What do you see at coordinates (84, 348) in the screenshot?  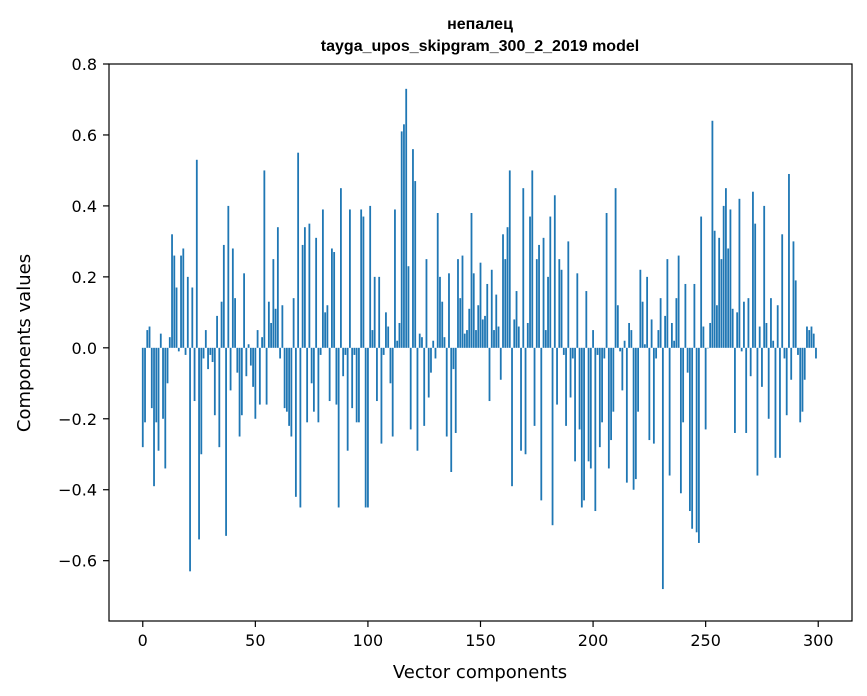 I see `y-tick-label: 0.0` at bounding box center [84, 348].